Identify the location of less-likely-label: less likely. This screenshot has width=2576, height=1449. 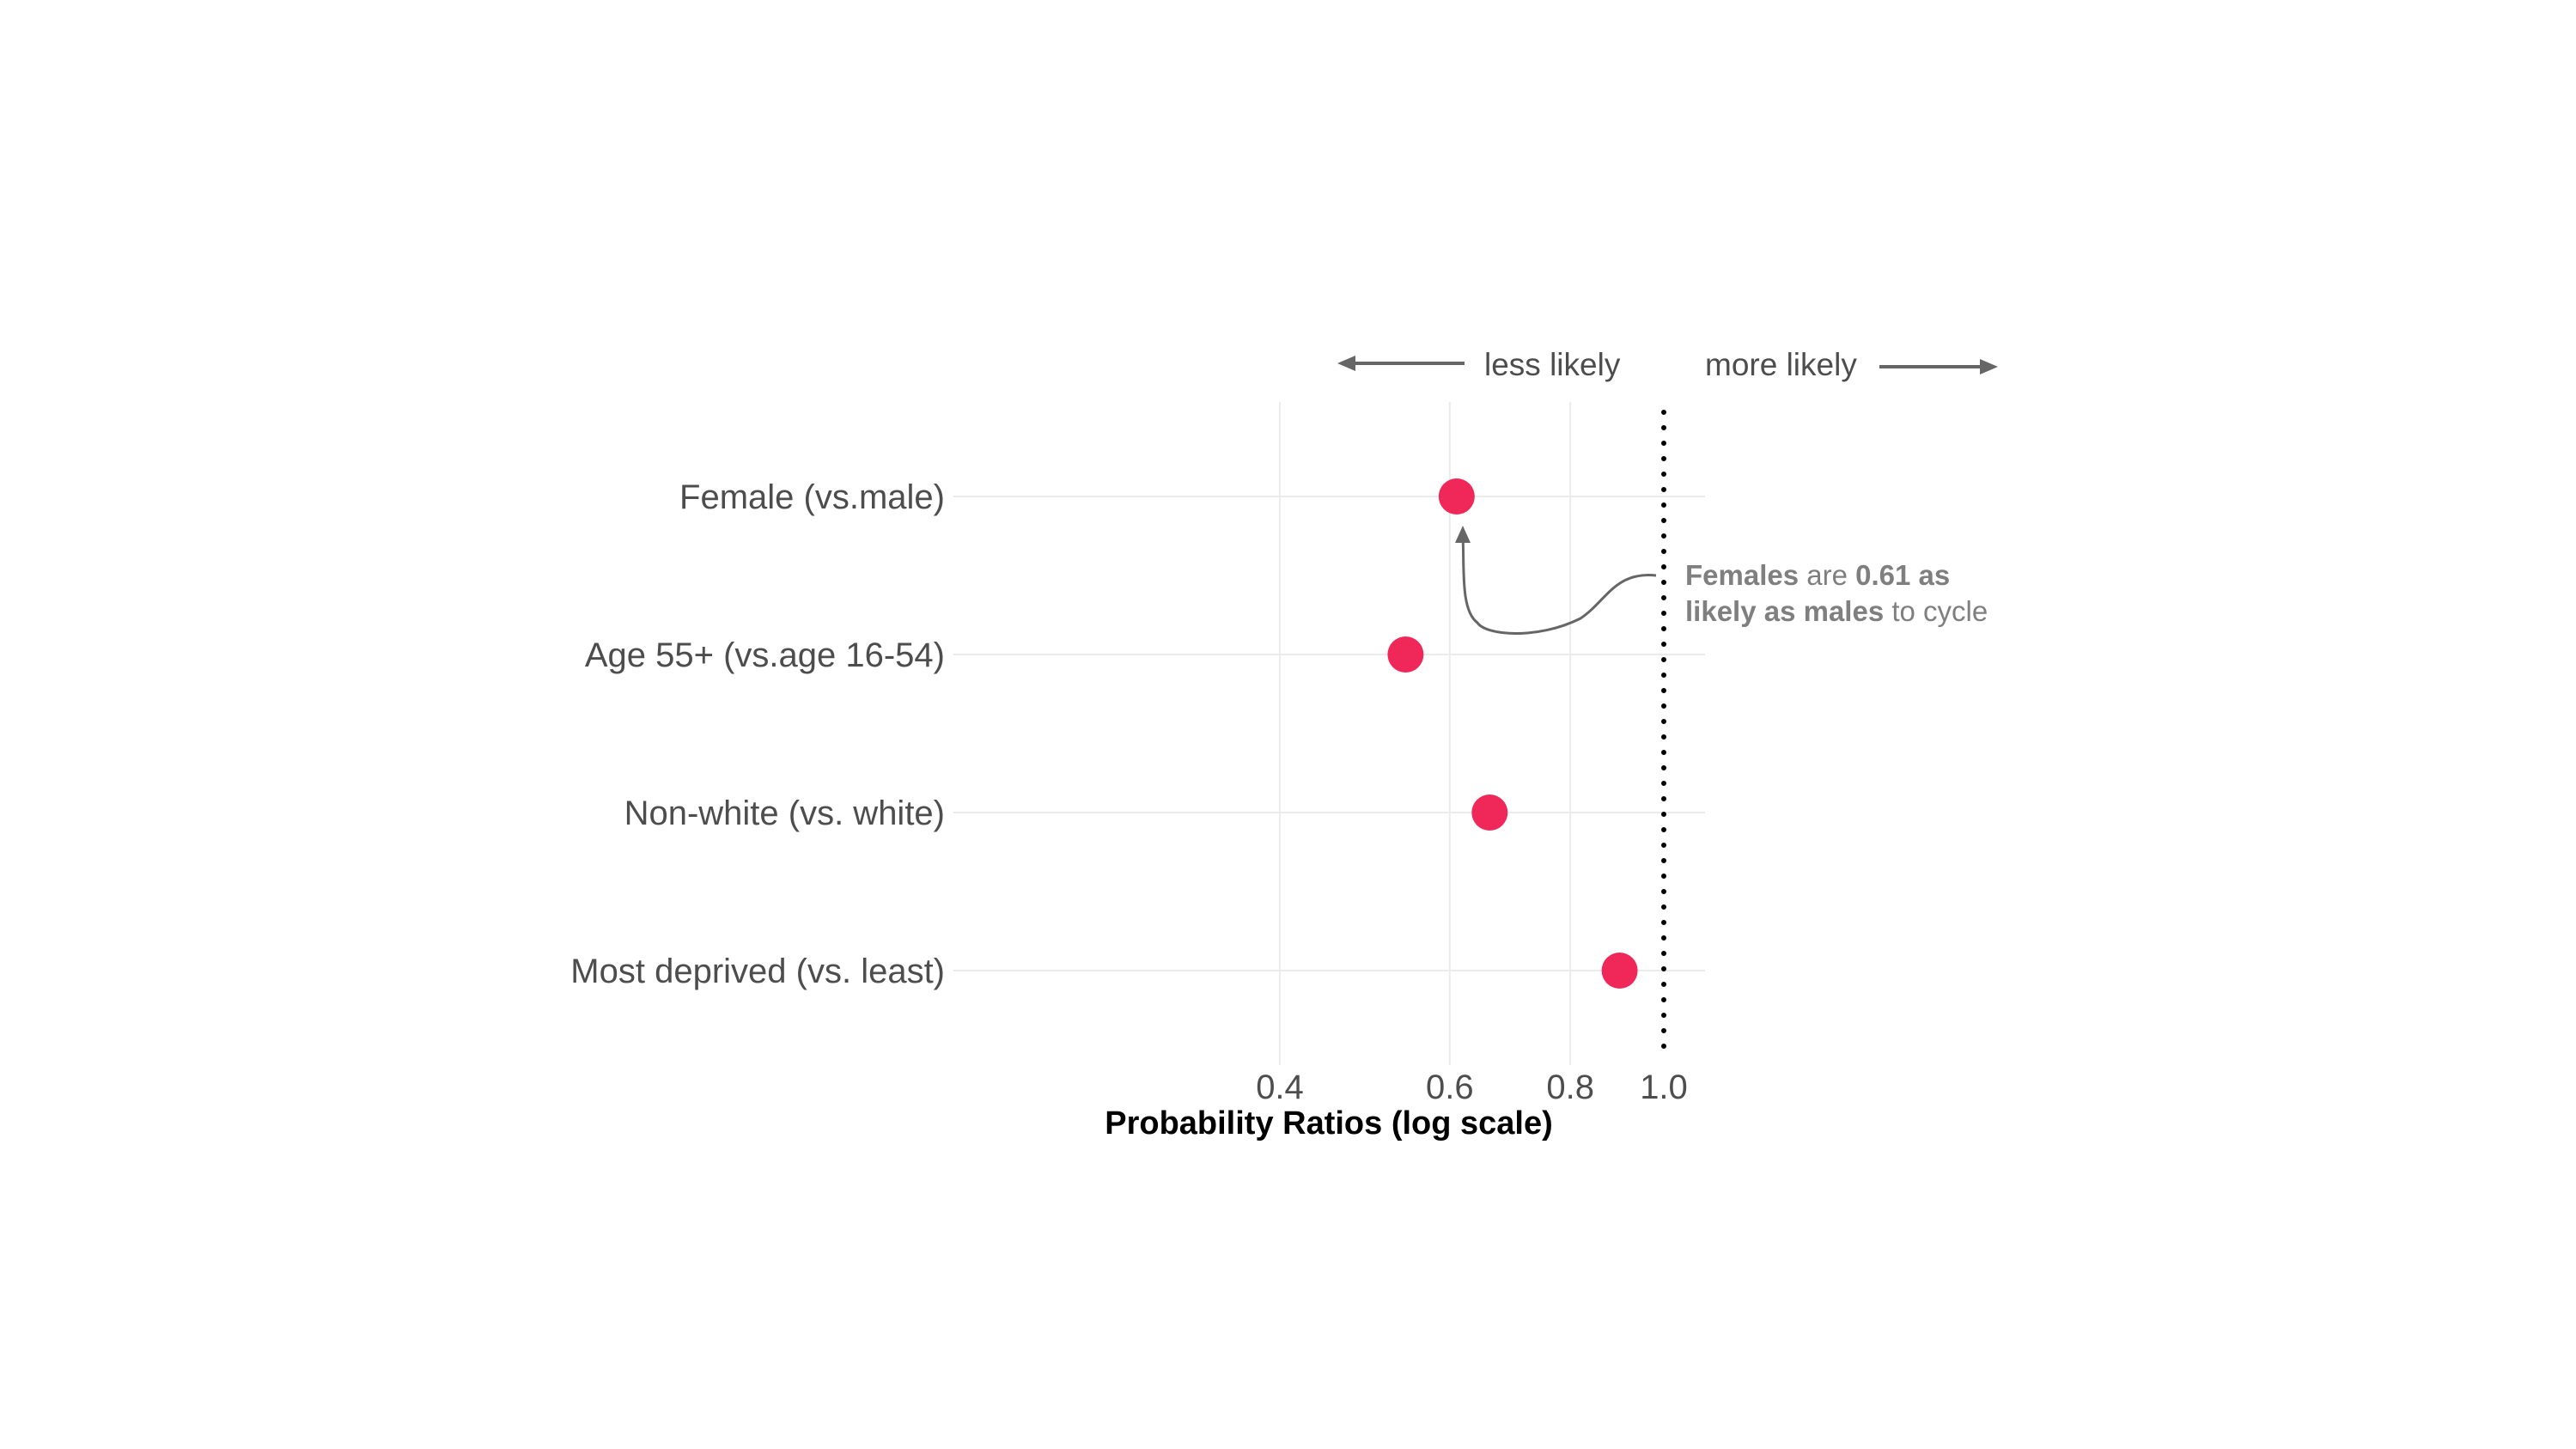
(1552, 364).